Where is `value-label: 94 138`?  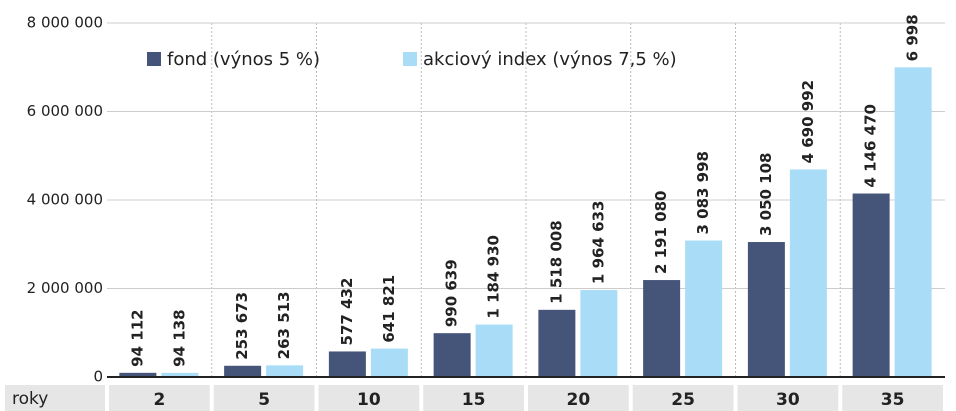 value-label: 94 138 is located at coordinates (179, 337).